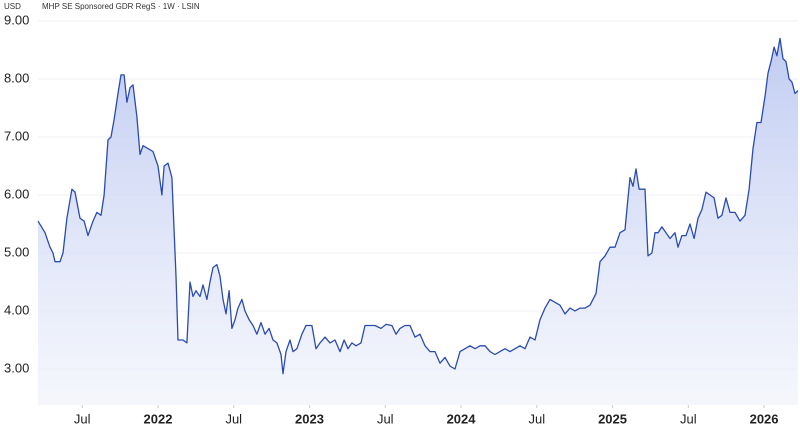 This screenshot has width=800, height=434. I want to click on y-tick-label: 5.00, so click(16, 251).